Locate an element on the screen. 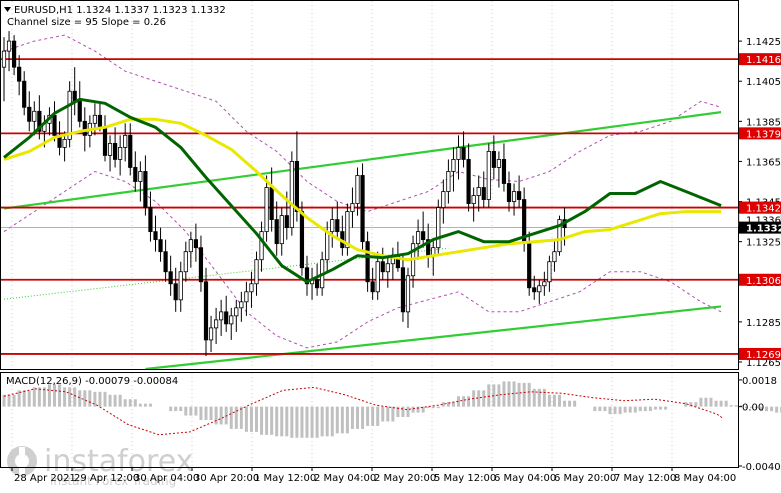 This screenshot has height=493, width=781. time-tick-label: 8 May 04:00 is located at coordinates (705, 478).